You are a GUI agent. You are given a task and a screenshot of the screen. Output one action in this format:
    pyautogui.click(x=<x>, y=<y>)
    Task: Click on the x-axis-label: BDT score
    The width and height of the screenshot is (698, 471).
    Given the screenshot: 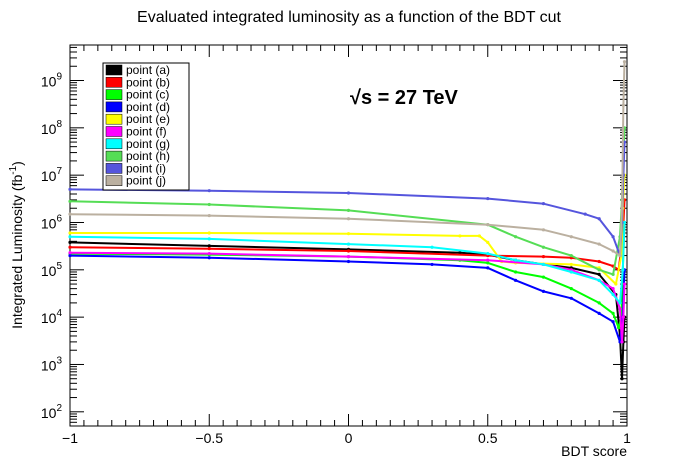 What is the action you would take?
    pyautogui.click(x=594, y=451)
    